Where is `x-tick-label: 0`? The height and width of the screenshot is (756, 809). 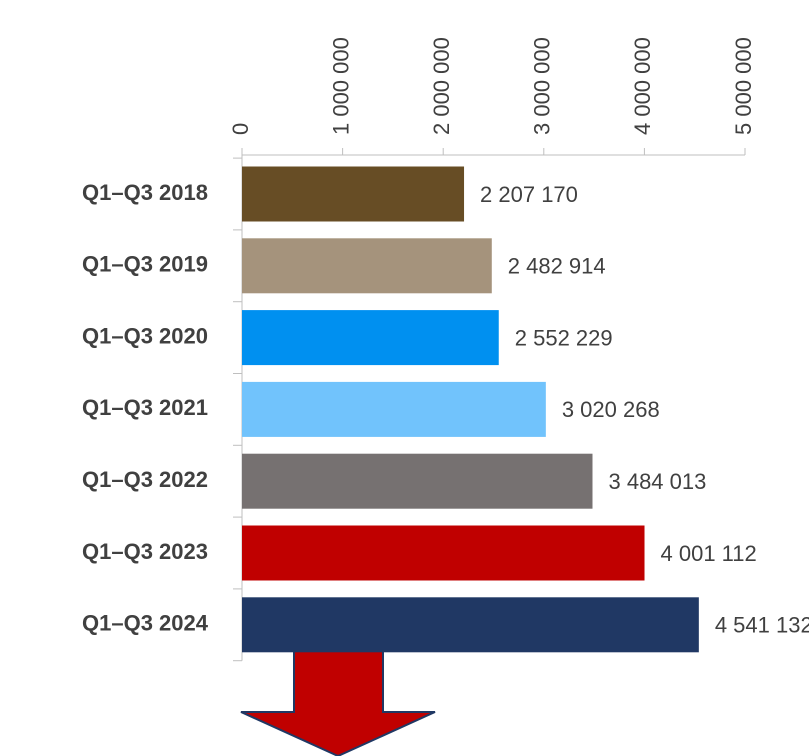 x-tick-label: 0 is located at coordinates (240, 129).